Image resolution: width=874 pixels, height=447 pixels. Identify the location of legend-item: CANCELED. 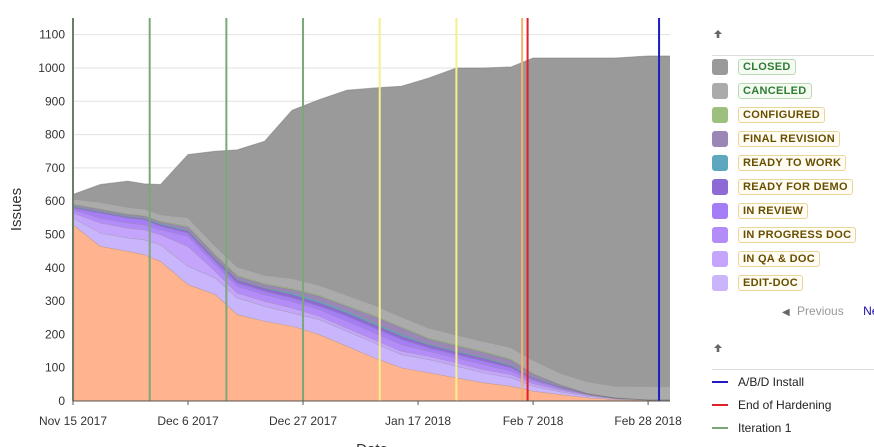
(762, 91).